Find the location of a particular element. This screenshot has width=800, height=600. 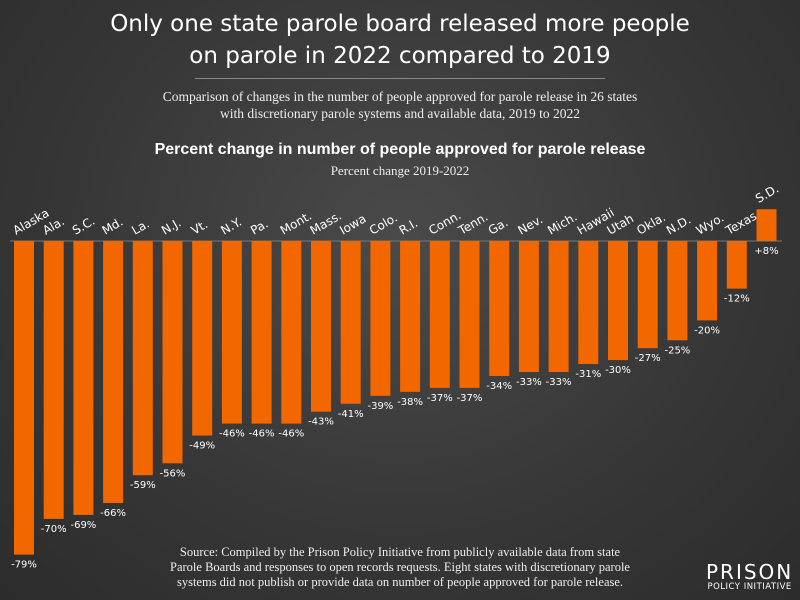

category-label: La. is located at coordinates (140, 227).